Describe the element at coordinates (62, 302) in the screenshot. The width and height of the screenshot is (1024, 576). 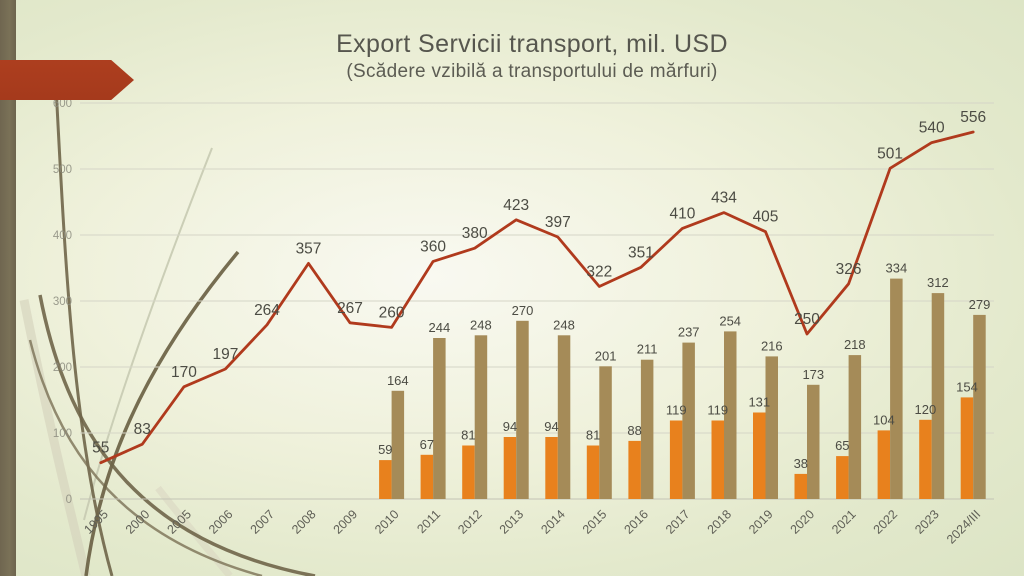
I see `y-tick-label: 300` at that location.